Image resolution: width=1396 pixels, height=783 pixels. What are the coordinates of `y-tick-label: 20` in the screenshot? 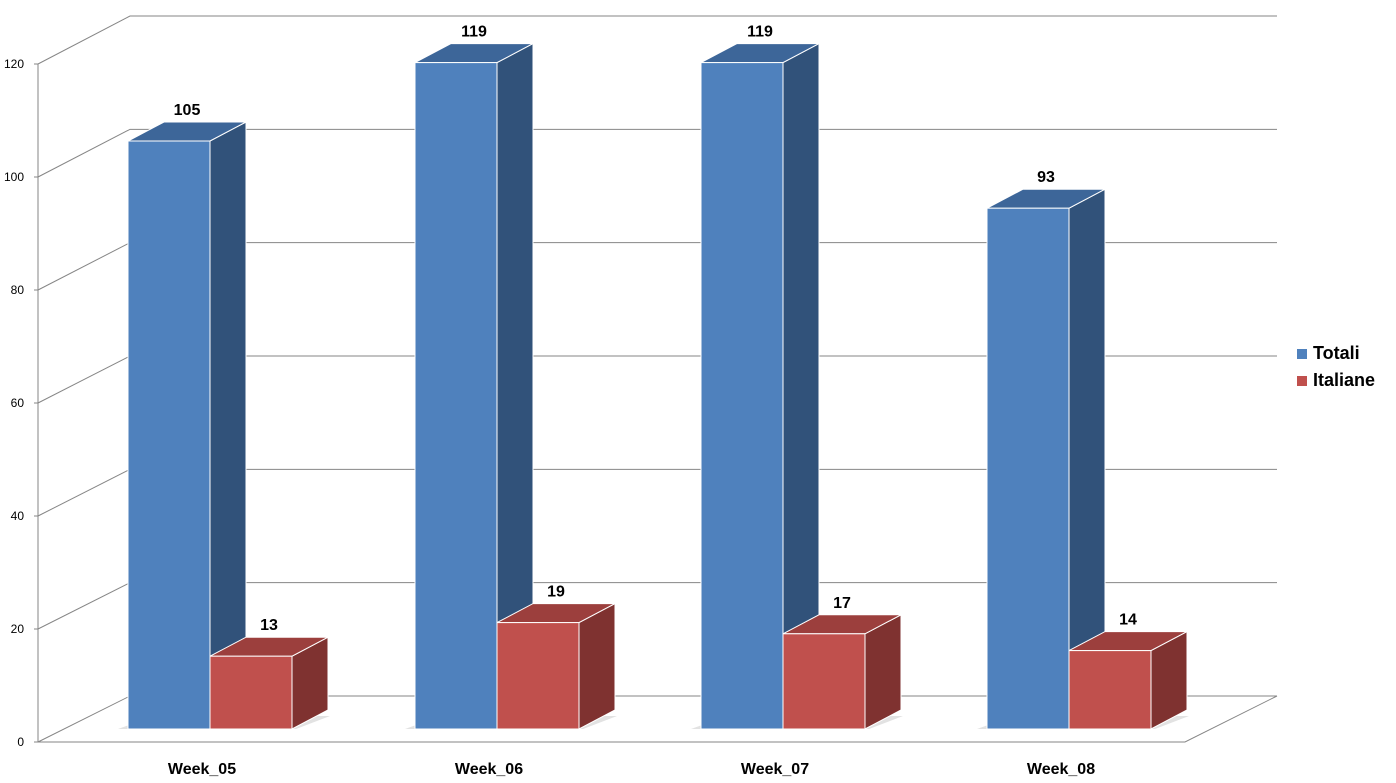 It's located at (18, 629).